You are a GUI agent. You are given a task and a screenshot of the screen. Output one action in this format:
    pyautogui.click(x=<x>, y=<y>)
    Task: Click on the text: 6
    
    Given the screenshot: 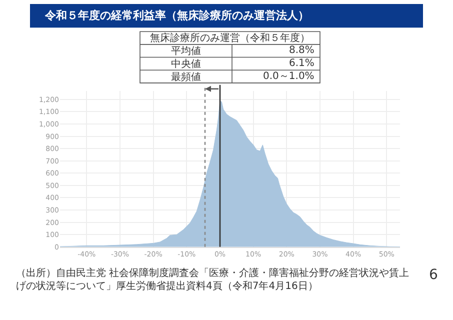 What is the action you would take?
    pyautogui.click(x=433, y=275)
    